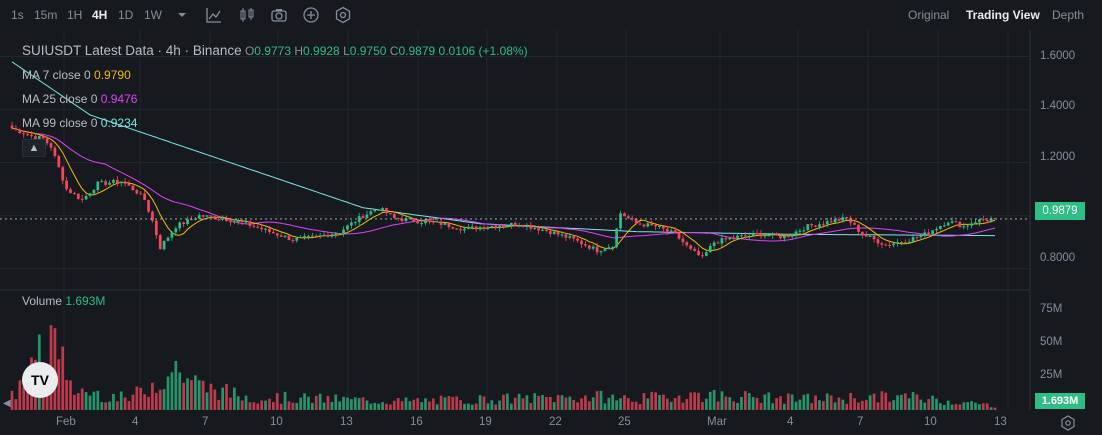 The width and height of the screenshot is (1102, 435). I want to click on legend-ma7: MA 7 close 0 0.9790, so click(76, 75).